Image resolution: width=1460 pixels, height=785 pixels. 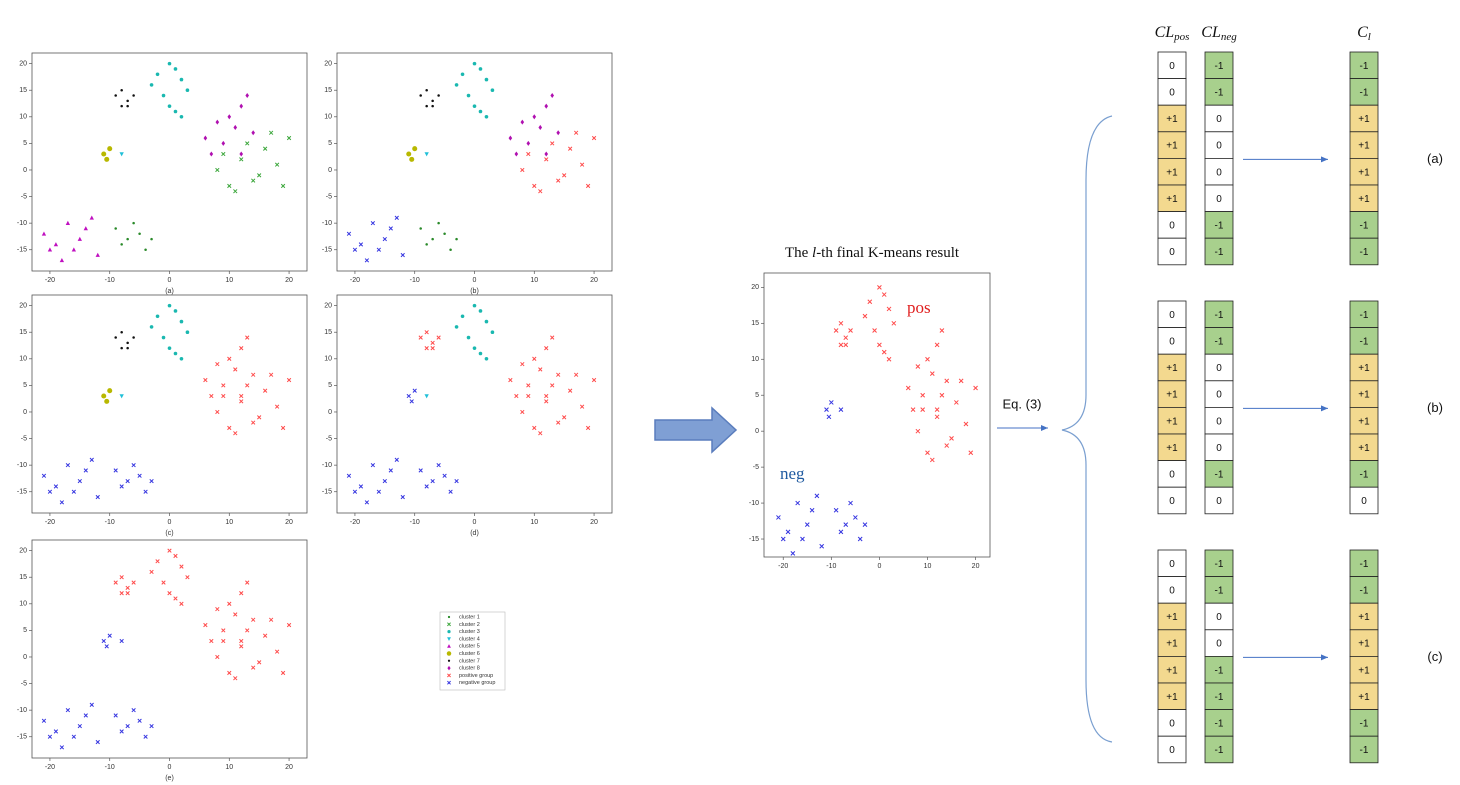 I want to click on plot-frame, so click(x=169, y=162).